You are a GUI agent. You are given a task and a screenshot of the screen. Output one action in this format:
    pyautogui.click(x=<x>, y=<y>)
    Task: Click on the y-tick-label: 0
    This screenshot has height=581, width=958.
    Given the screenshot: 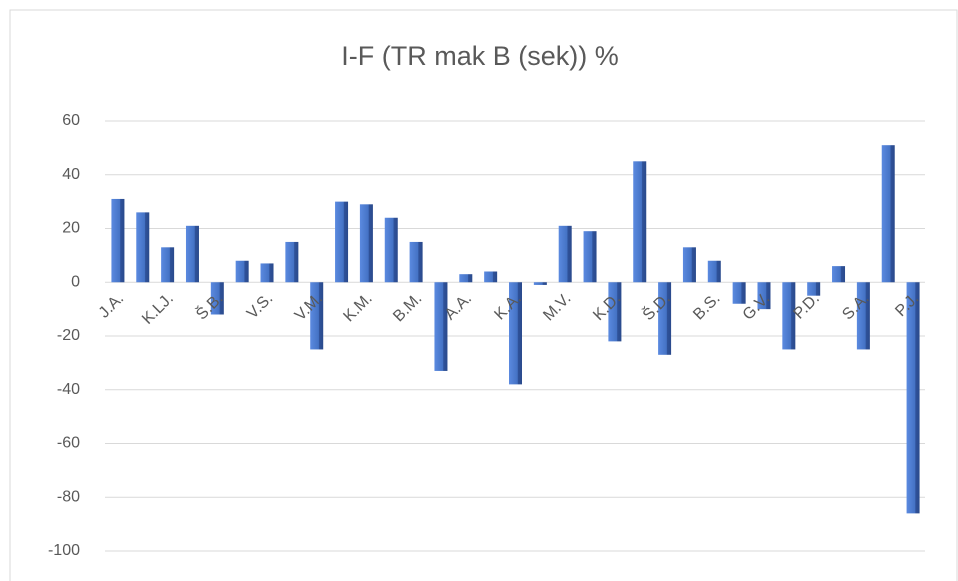 What is the action you would take?
    pyautogui.click(x=75, y=281)
    